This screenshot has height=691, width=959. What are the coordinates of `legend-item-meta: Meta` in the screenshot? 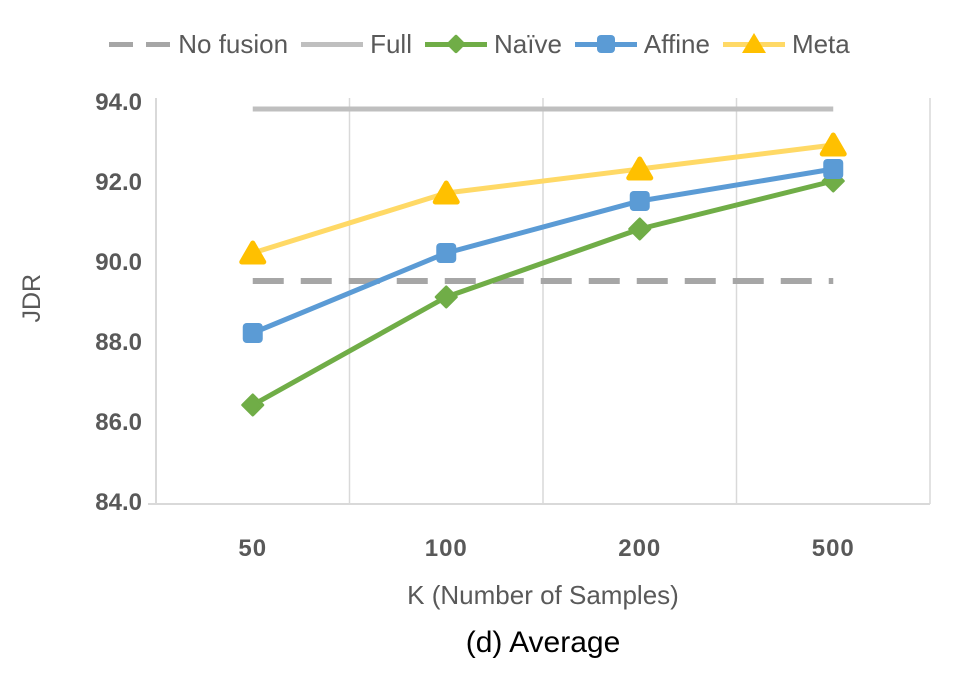 It's located at (786, 44).